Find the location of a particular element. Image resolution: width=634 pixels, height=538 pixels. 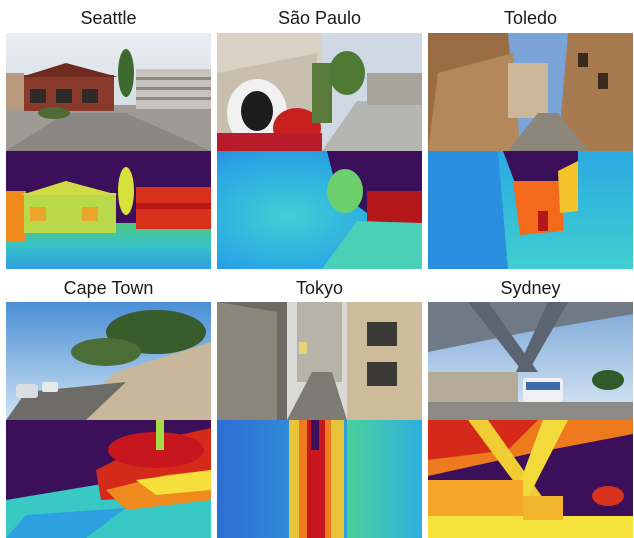

rgb-image-tokyo is located at coordinates (319, 361).